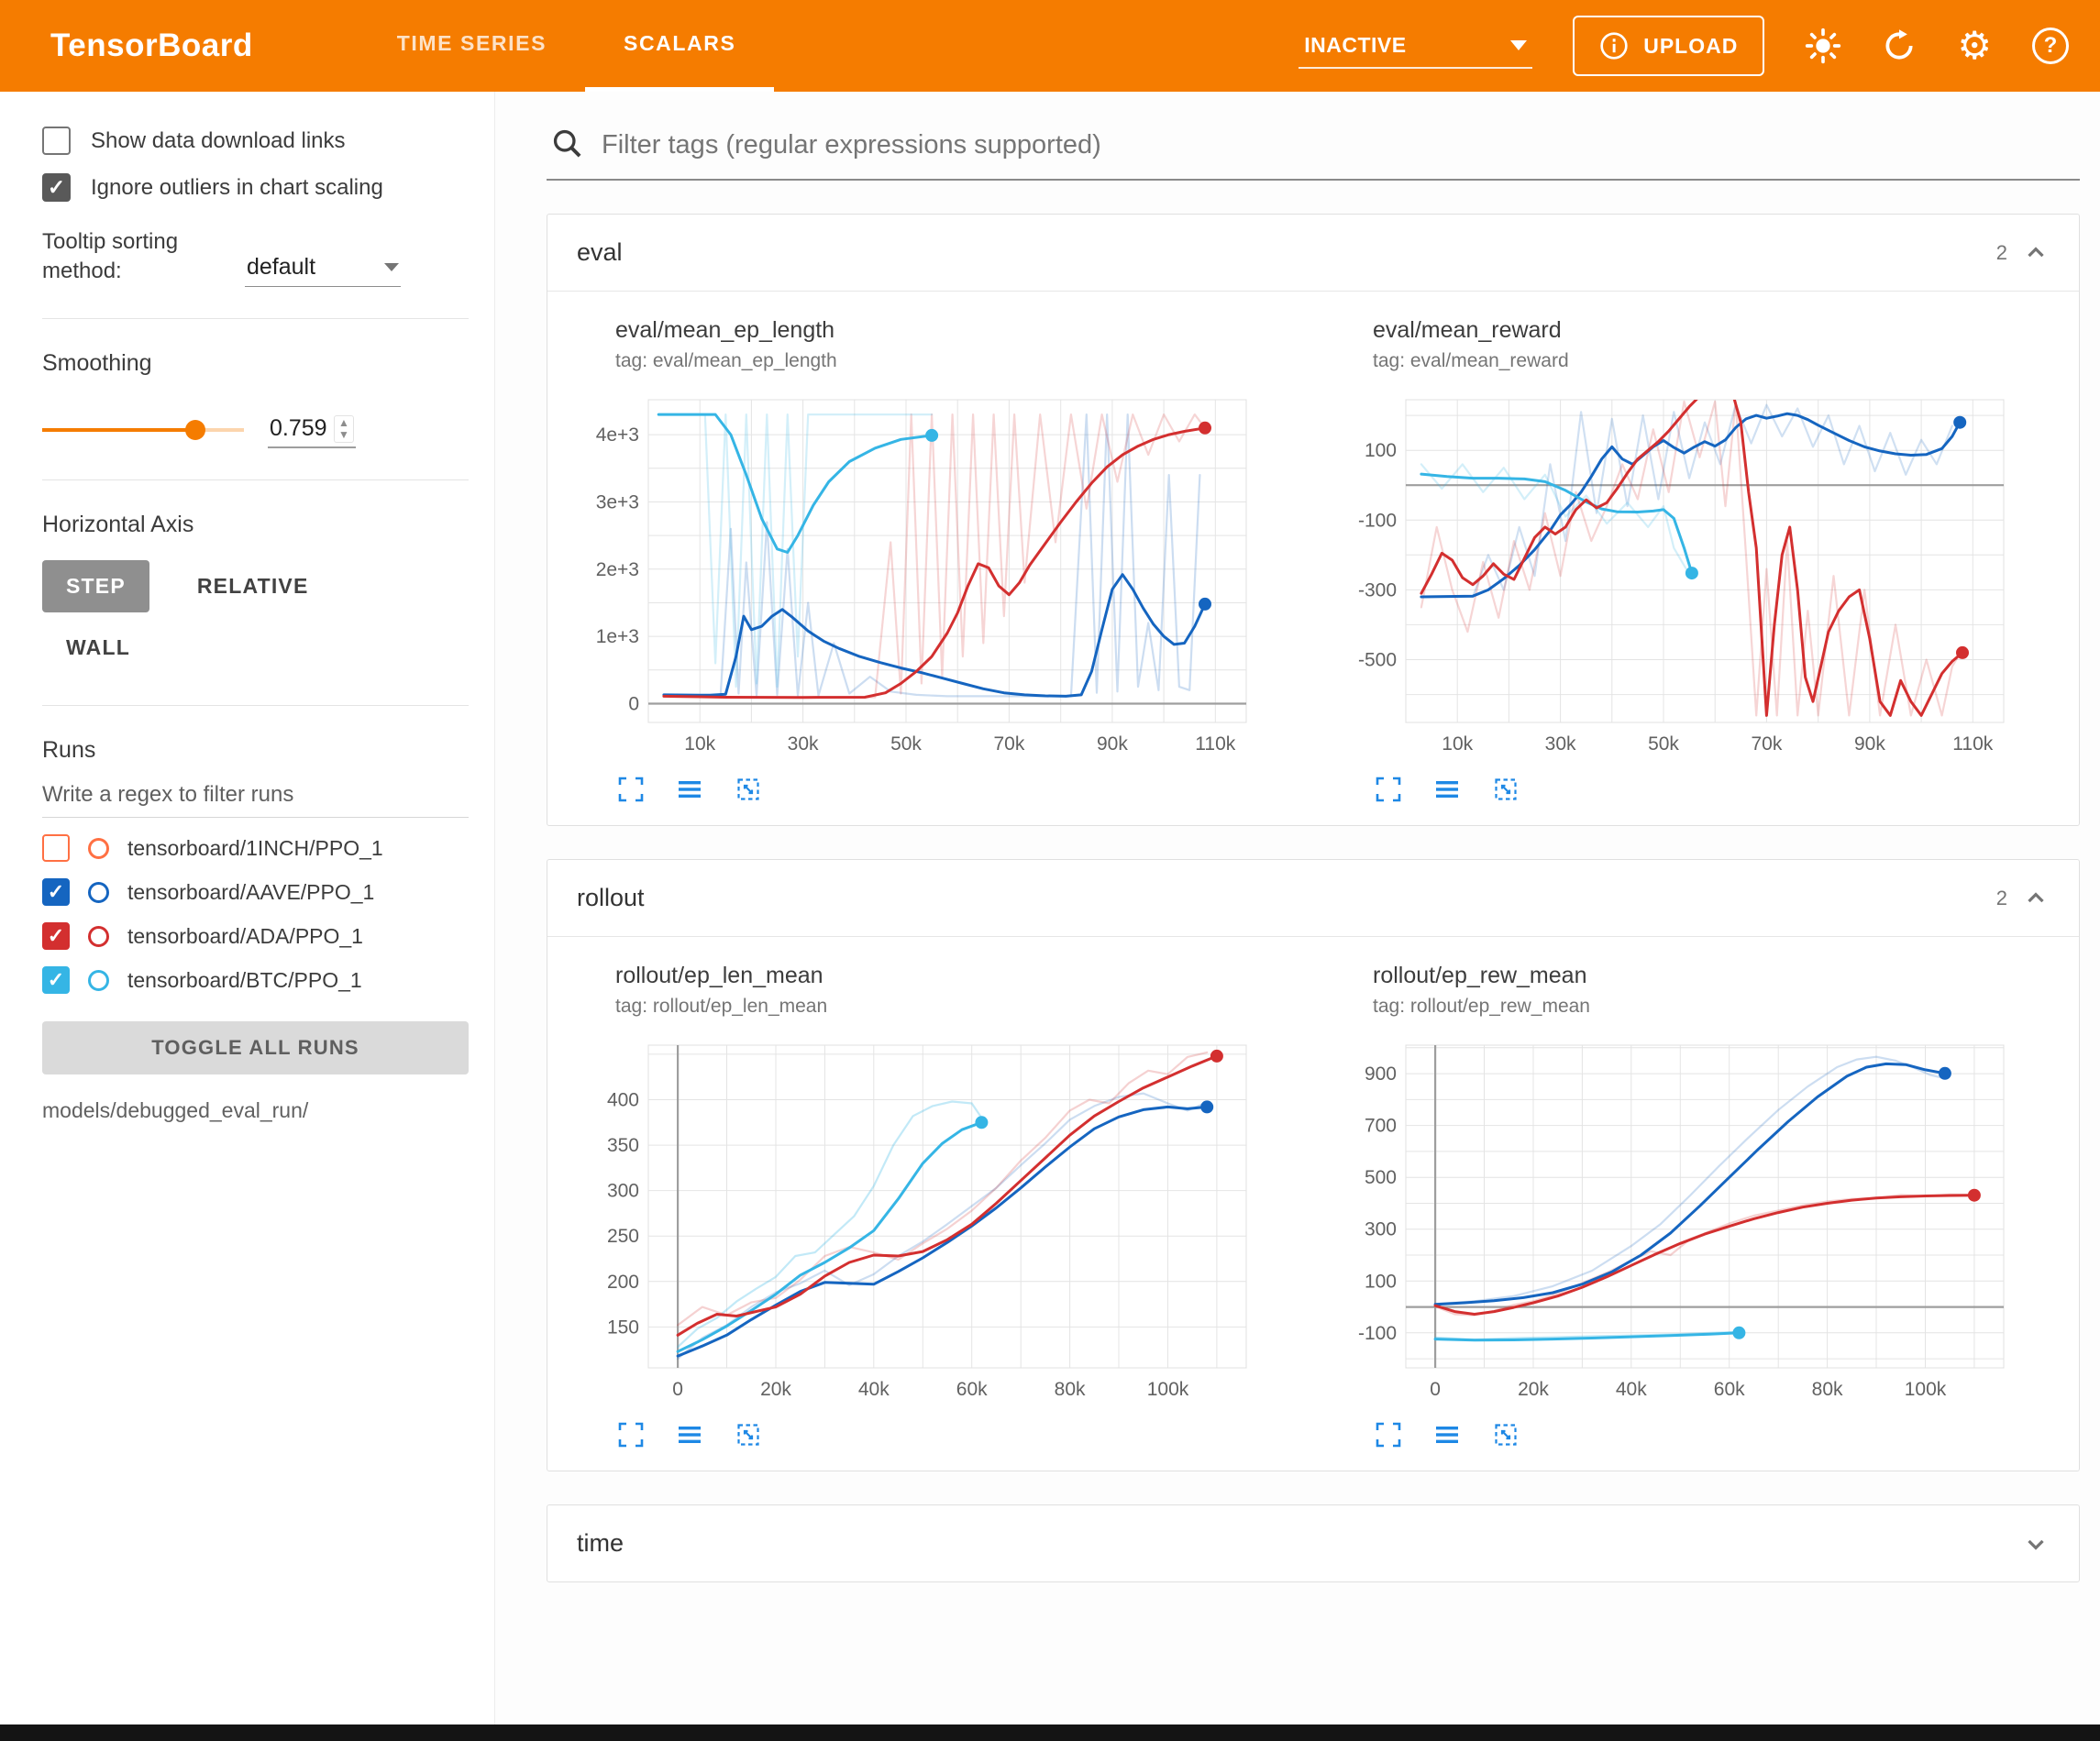  What do you see at coordinates (110, 257) in the screenshot?
I see `tooltip-sorting-label: Tooltip sorting method:` at bounding box center [110, 257].